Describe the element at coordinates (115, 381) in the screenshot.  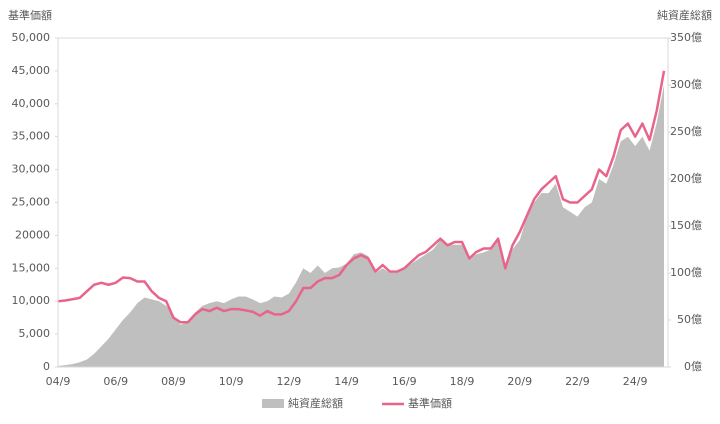
I see `x-tick-label: 06/9` at that location.